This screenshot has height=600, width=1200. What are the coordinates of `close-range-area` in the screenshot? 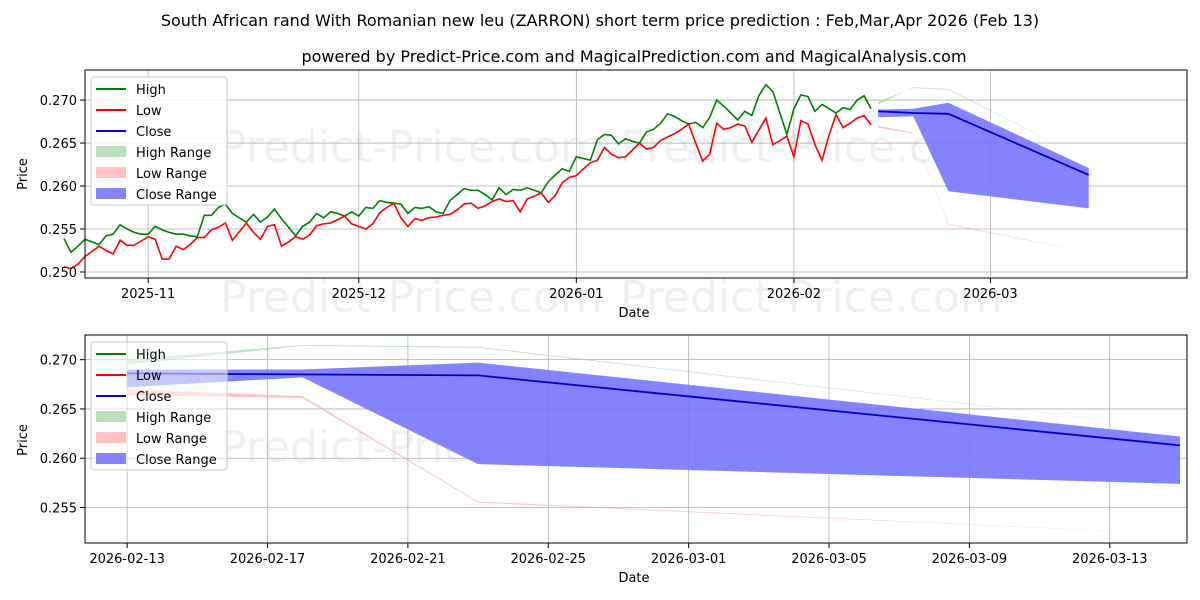 It's located at (983, 155).